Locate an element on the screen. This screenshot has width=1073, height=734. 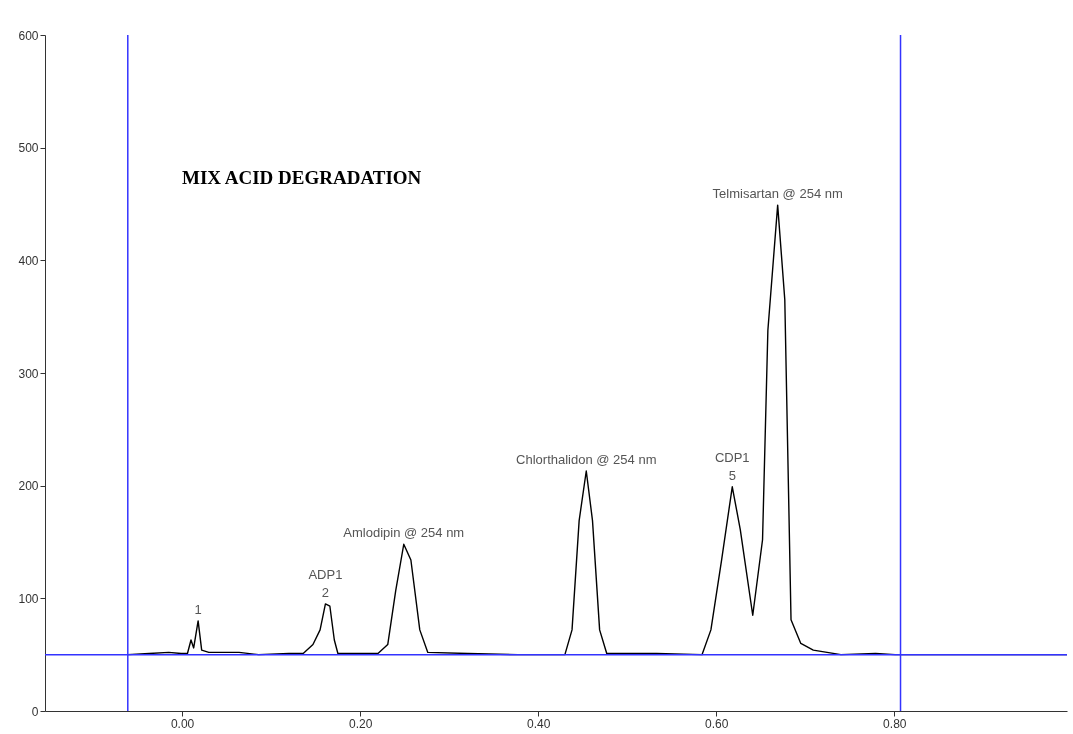
annotation: ADP1 is located at coordinates (325, 574).